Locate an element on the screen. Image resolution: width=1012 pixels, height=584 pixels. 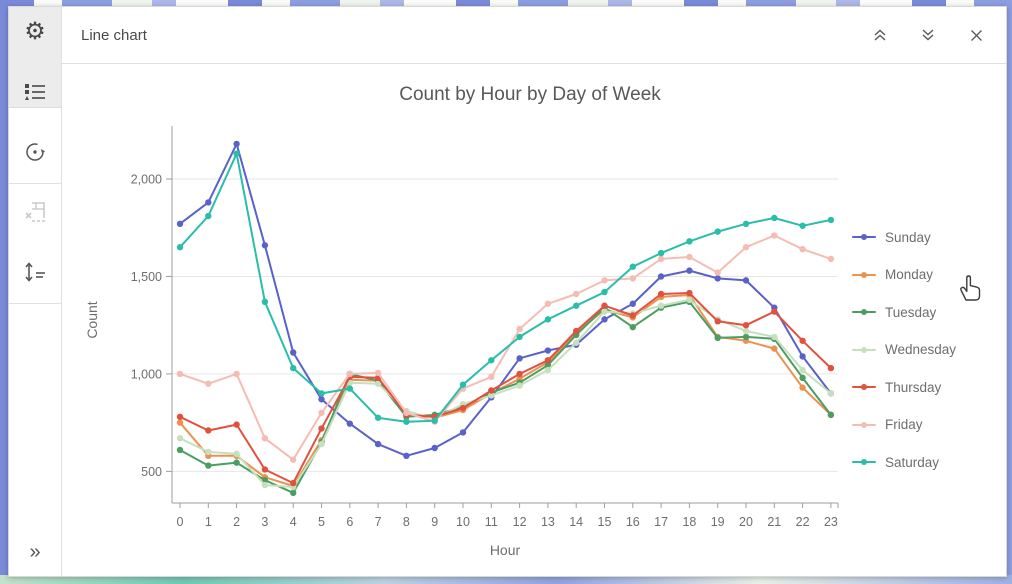
legend-list-button is located at coordinates (35, 92).